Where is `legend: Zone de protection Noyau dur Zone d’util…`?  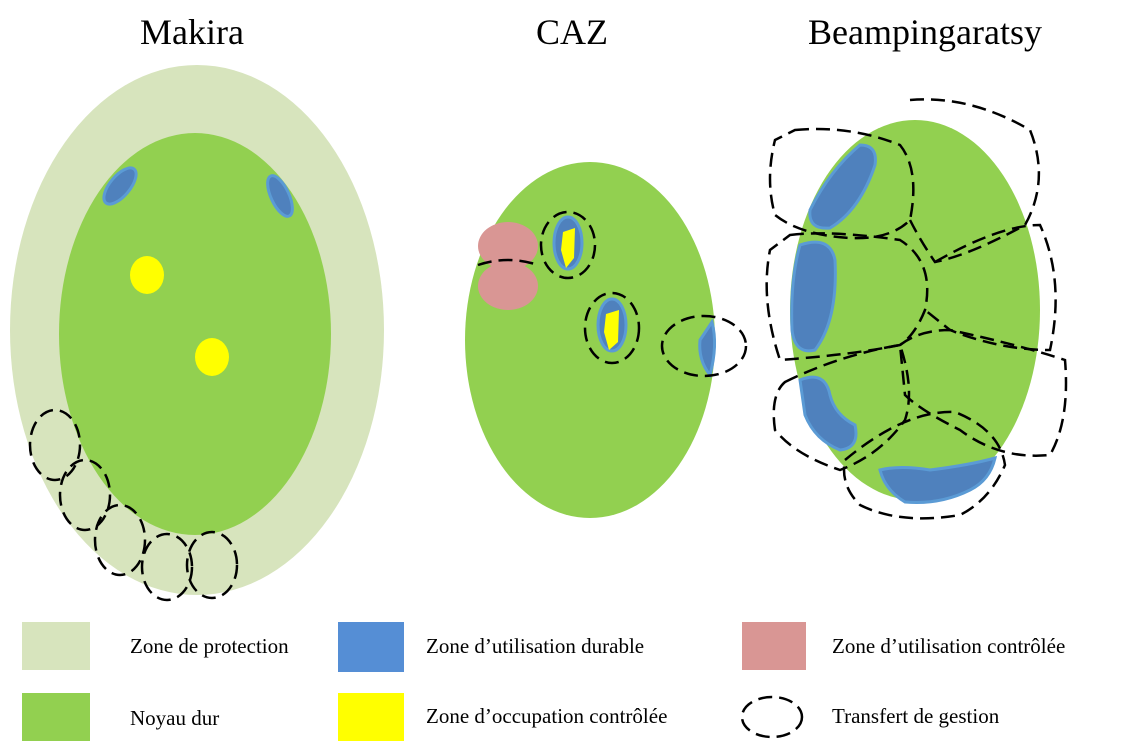
legend: Zone de protection Noyau dur Zone d’util… is located at coordinates (543, 681).